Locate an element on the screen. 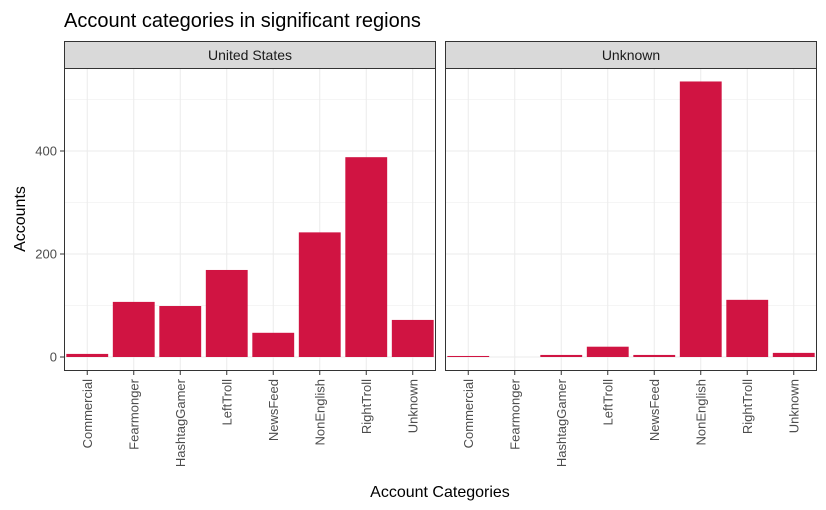  y-tick-label: 0 is located at coordinates (53, 357).